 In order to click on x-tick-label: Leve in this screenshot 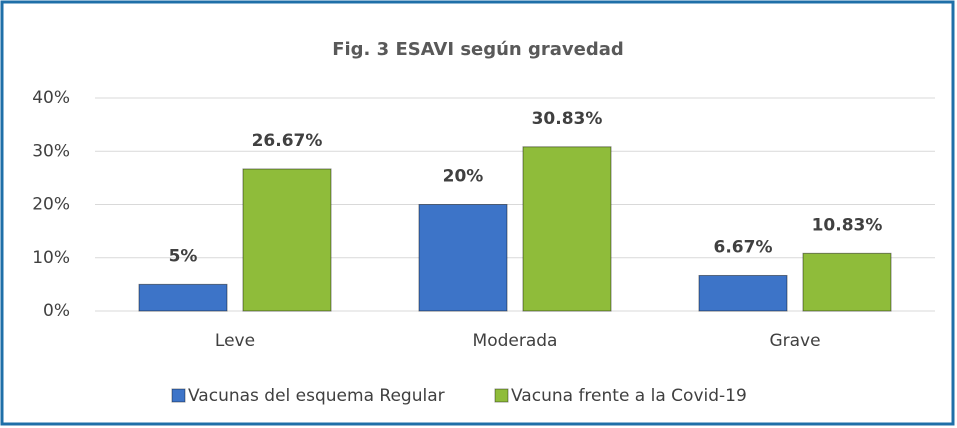, I will do `click(235, 341)`.